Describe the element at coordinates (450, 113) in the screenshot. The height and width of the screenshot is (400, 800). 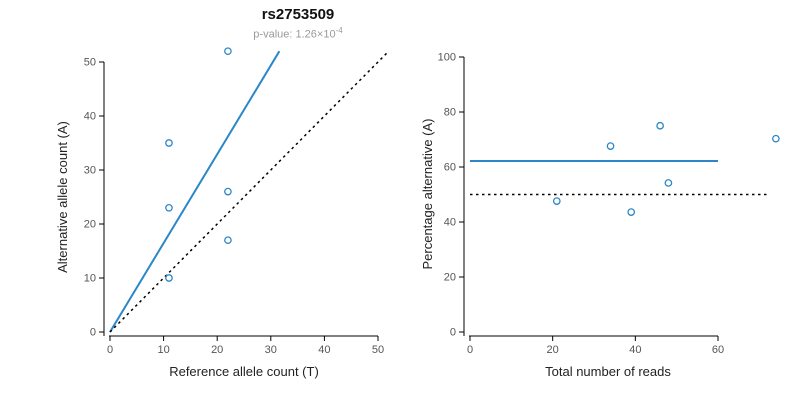
I see `y-tick-label: 80` at that location.